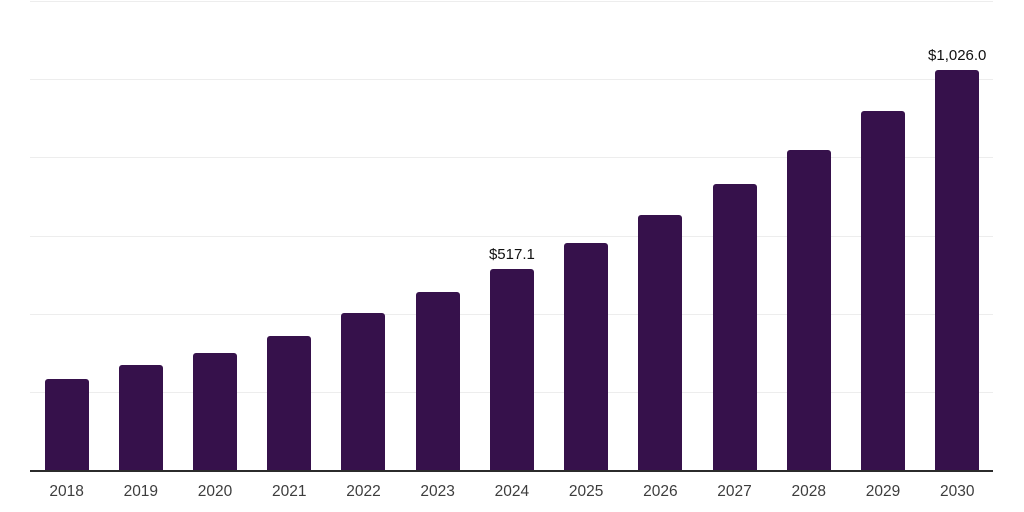 The width and height of the screenshot is (1024, 512). Describe the element at coordinates (808, 310) in the screenshot. I see `bar-2028` at that location.